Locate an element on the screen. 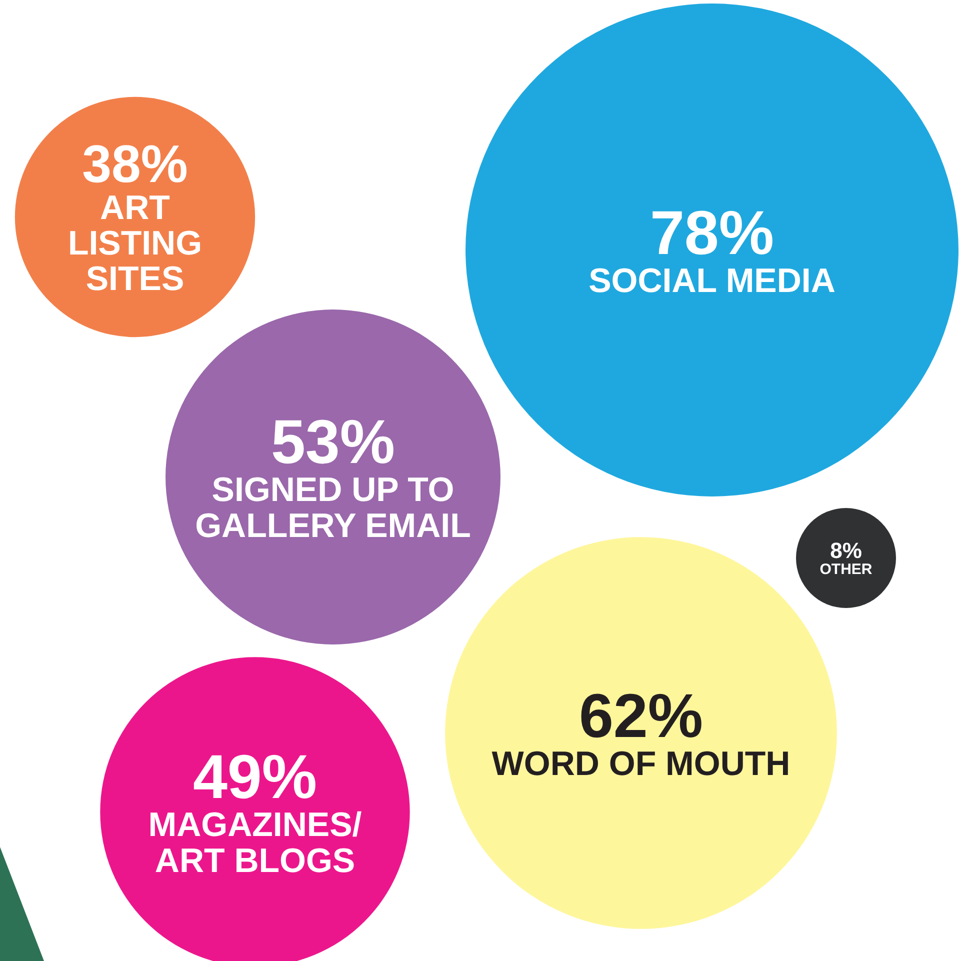  data-label: 8% is located at coordinates (846, 550).